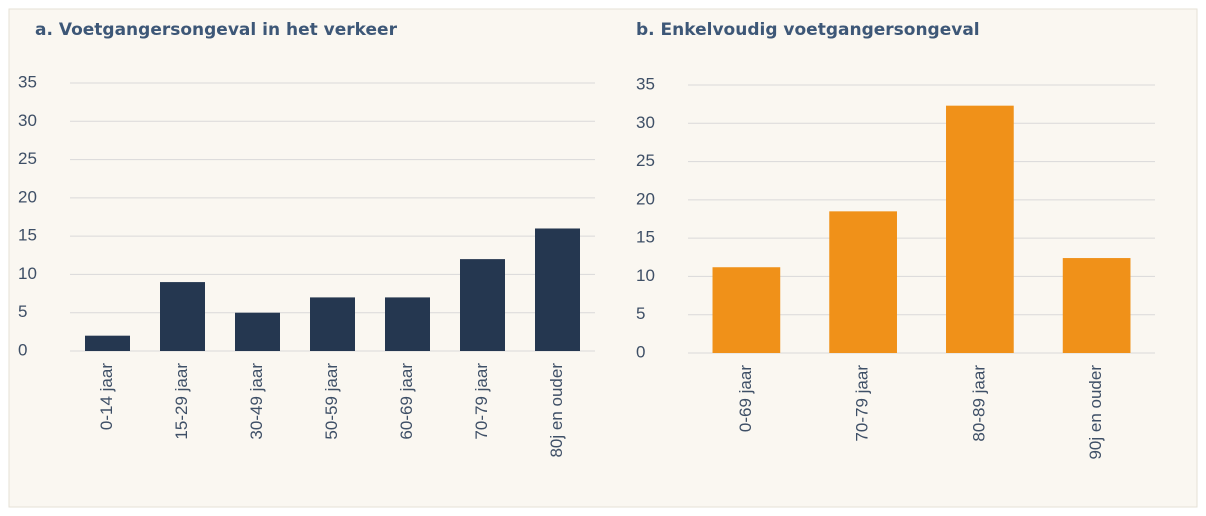  What do you see at coordinates (1095, 412) in the screenshot?
I see `x-tick-label: 90j en ouder` at bounding box center [1095, 412].